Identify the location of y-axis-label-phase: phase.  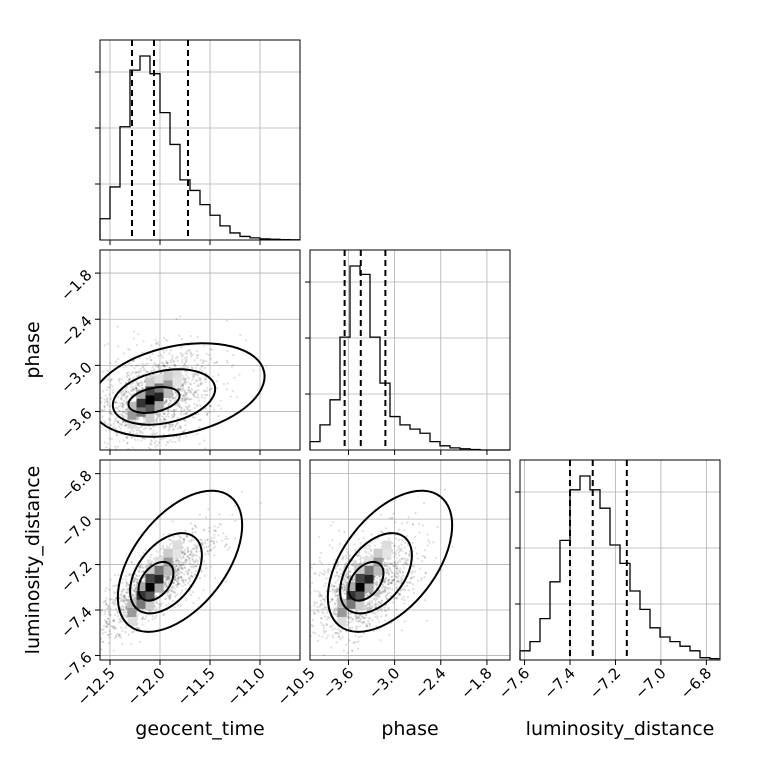
(33, 349).